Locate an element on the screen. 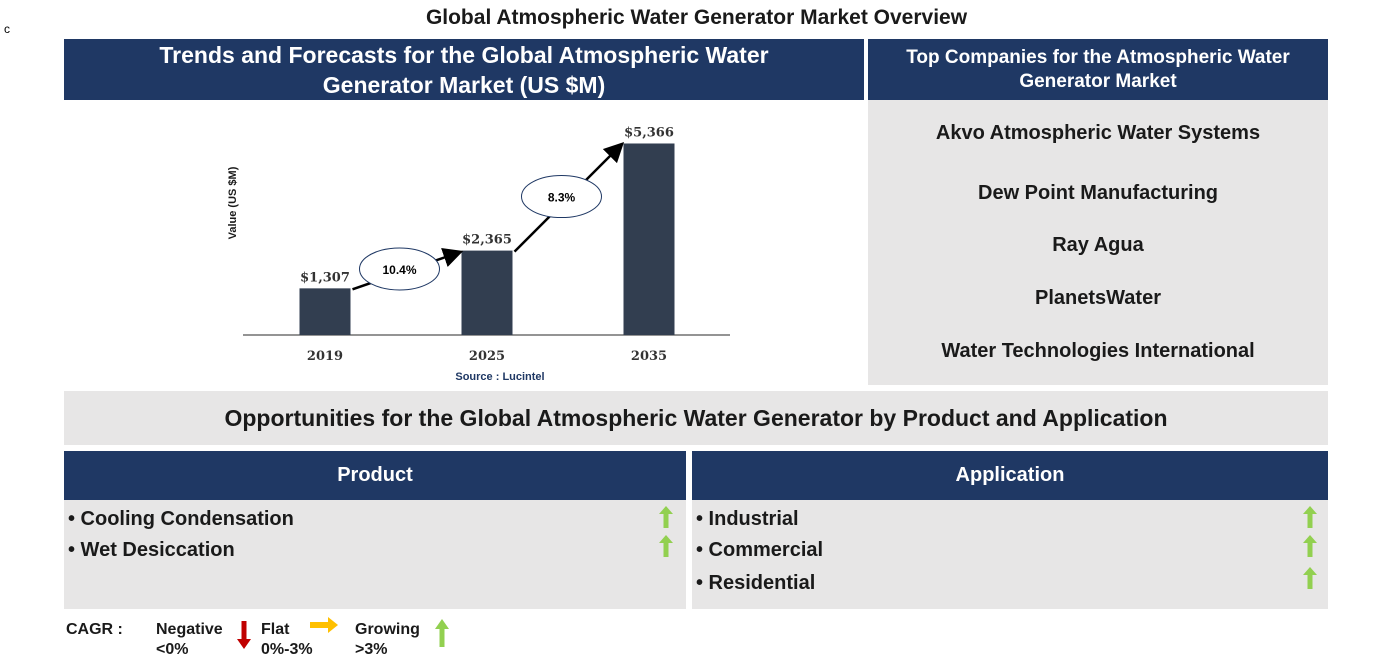 The image size is (1393, 671). x-tick-label: 2035 is located at coordinates (649, 356).